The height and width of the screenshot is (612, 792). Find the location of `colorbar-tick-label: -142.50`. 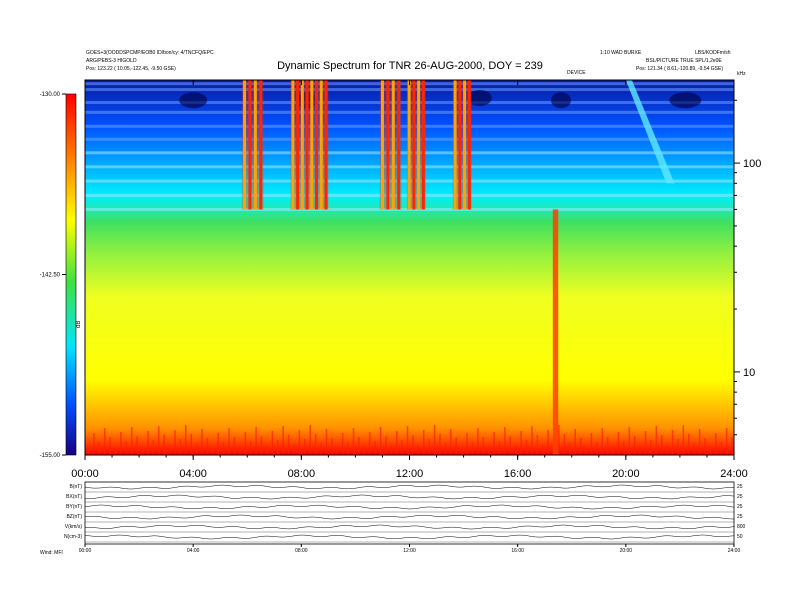

colorbar-tick-label: -142.50 is located at coordinates (50, 276).